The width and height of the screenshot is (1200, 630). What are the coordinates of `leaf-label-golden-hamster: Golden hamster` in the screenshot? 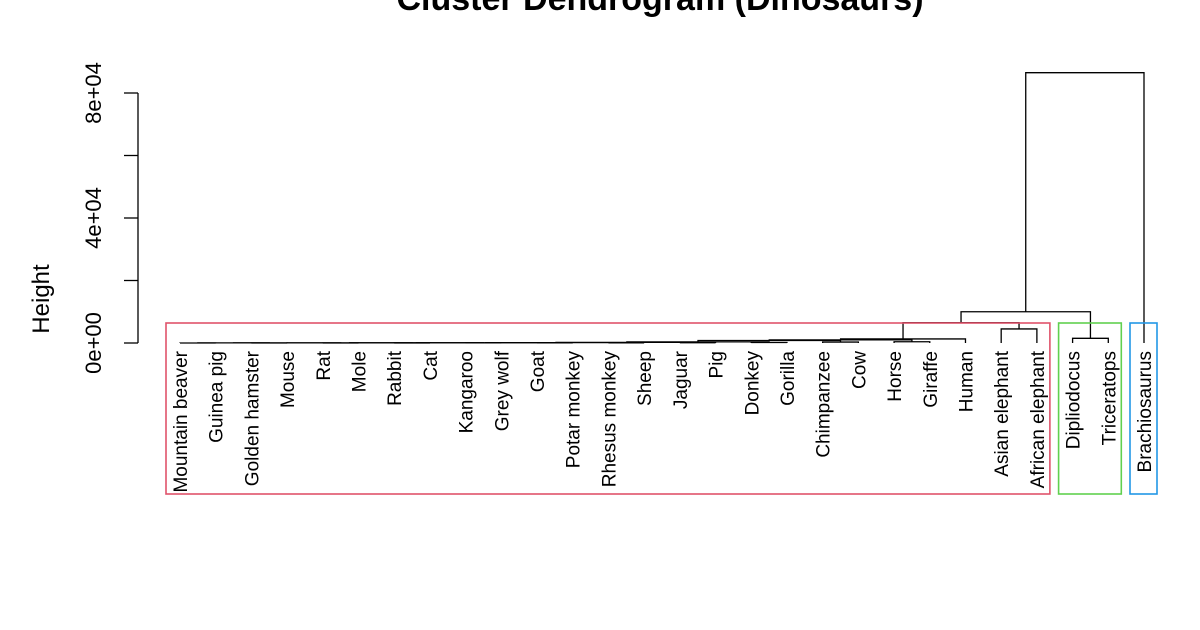 It's located at (252, 418).